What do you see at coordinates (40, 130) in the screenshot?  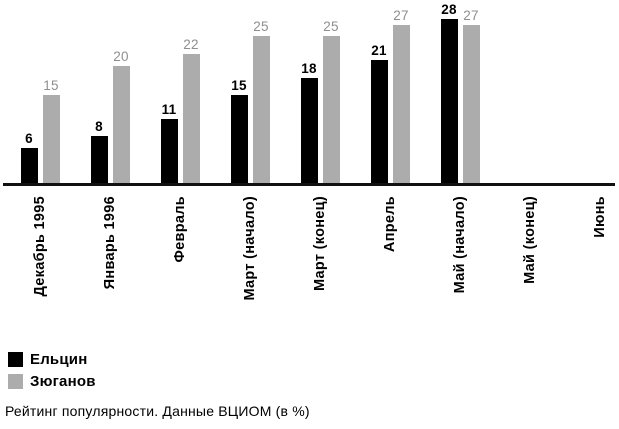 I see `bar-group: 6 15` at bounding box center [40, 130].